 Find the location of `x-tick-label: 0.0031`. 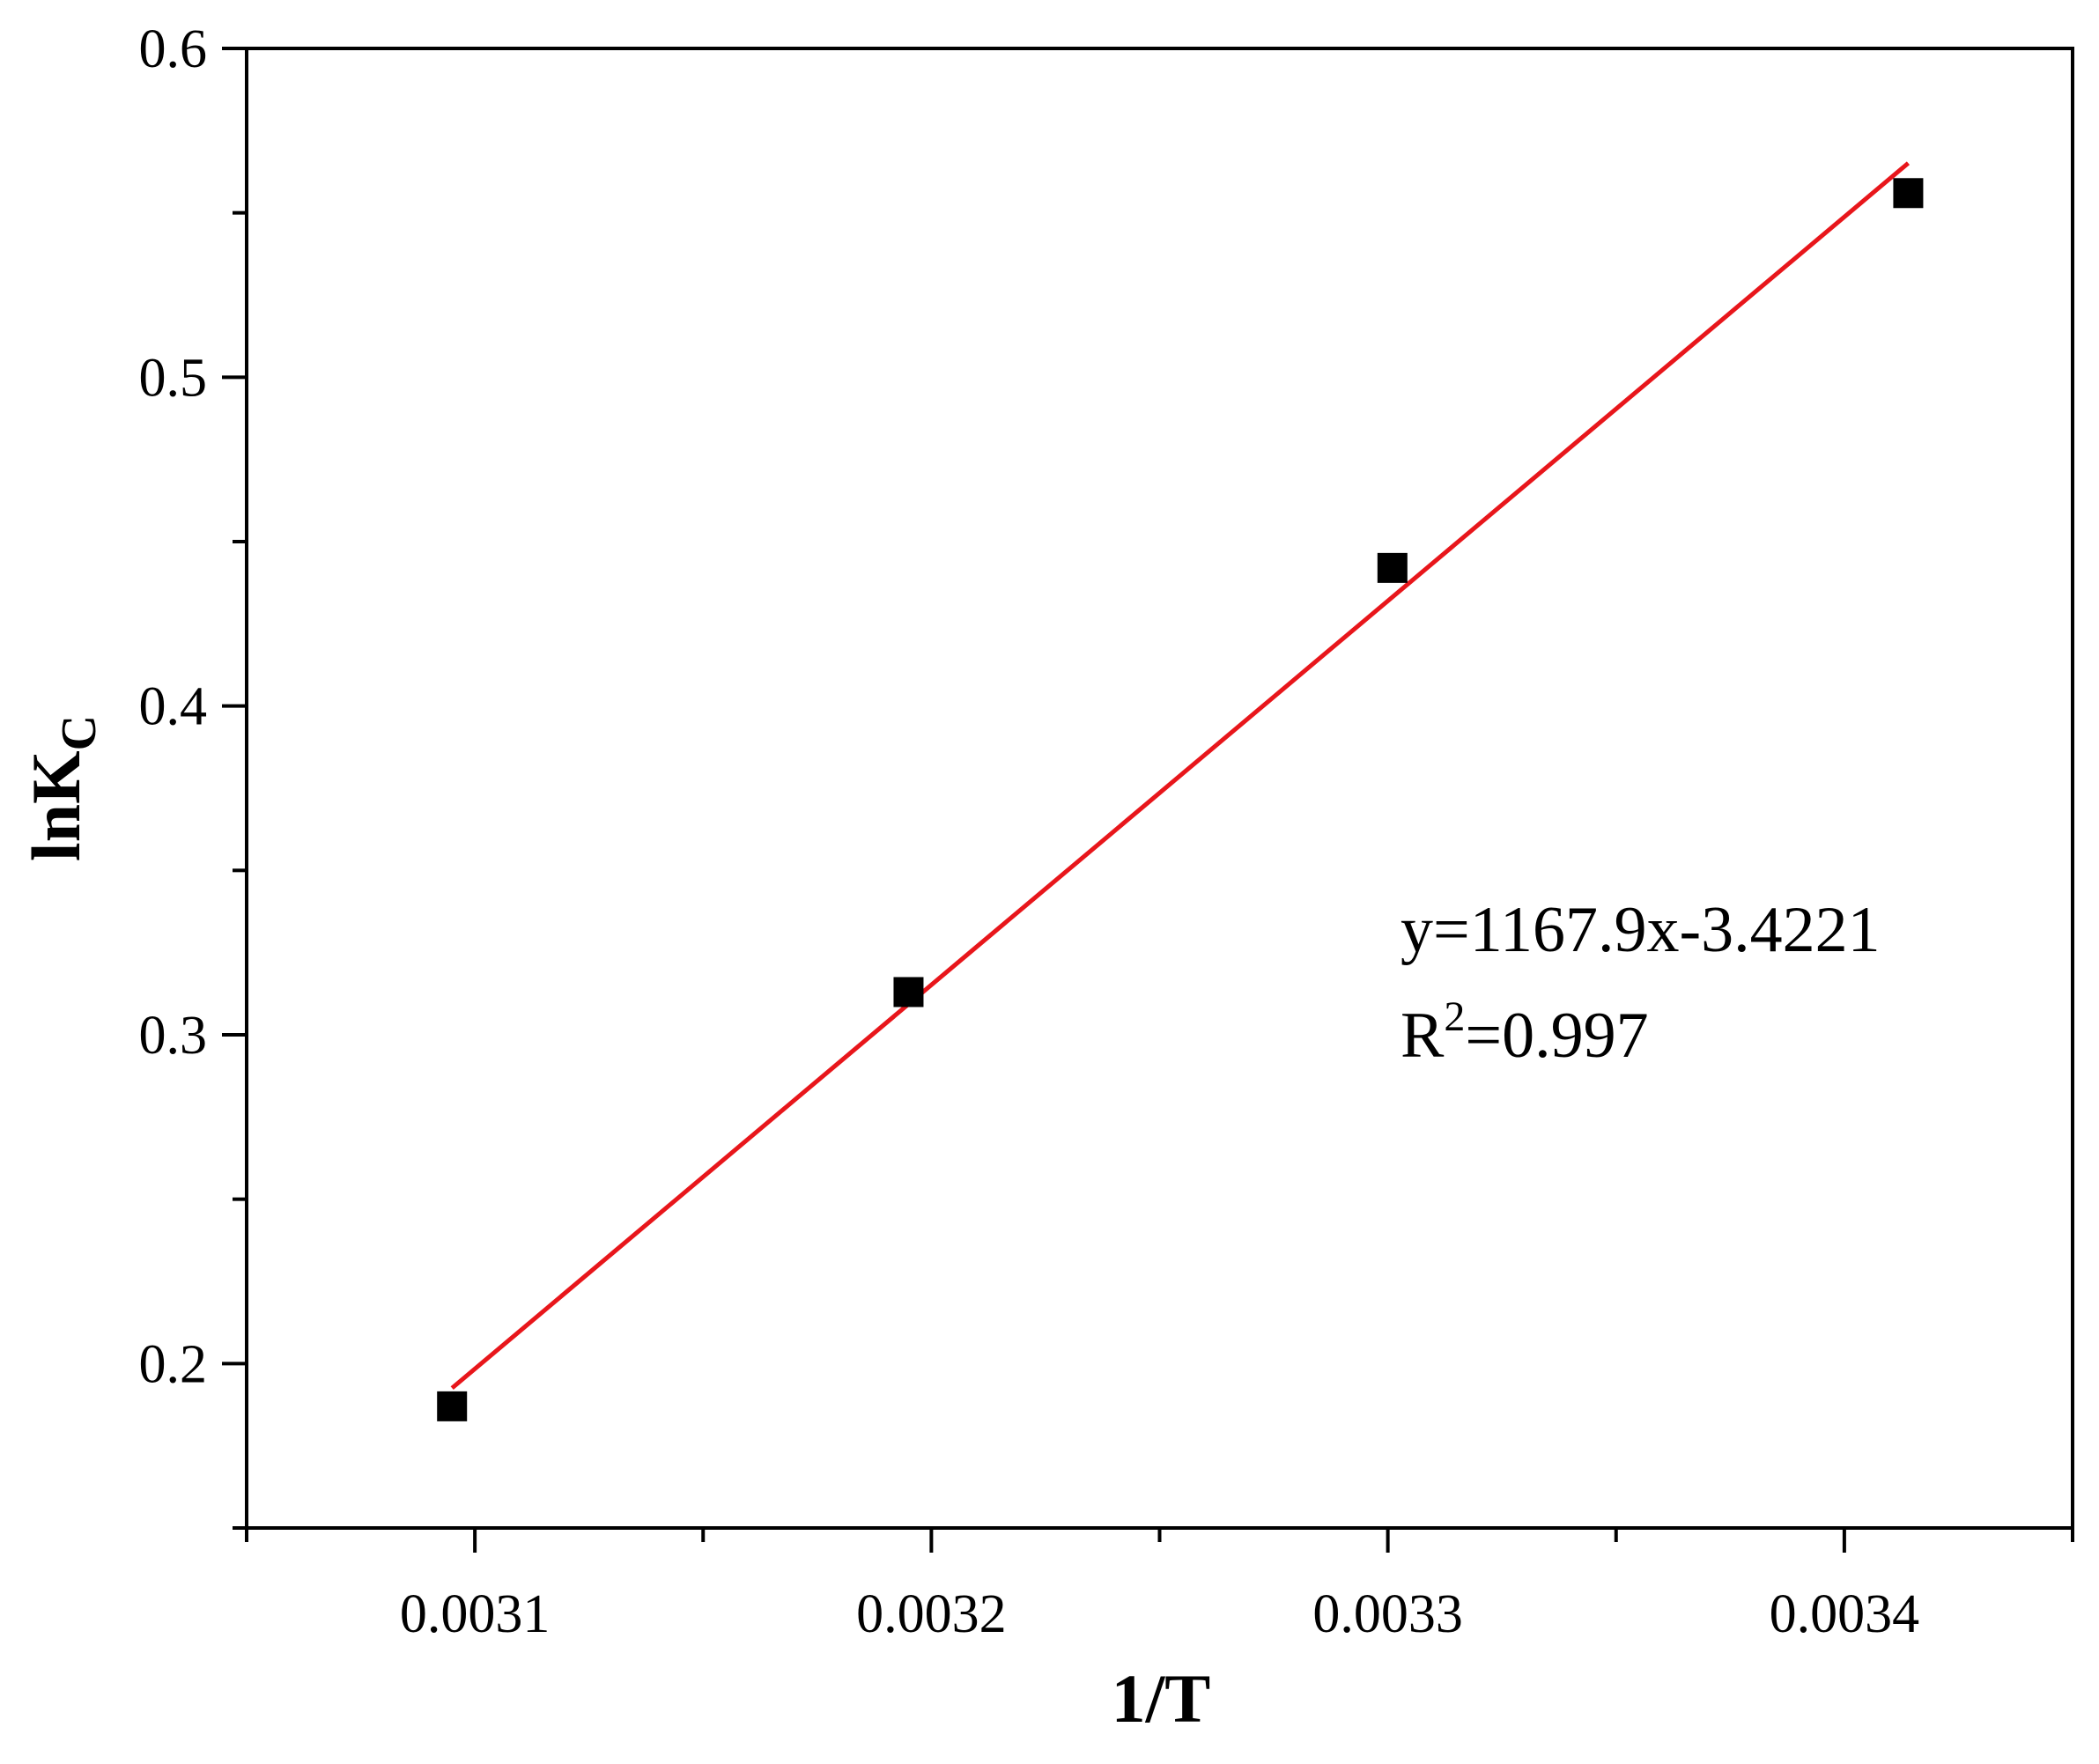

x-tick-label: 0.0031 is located at coordinates (475, 1614).